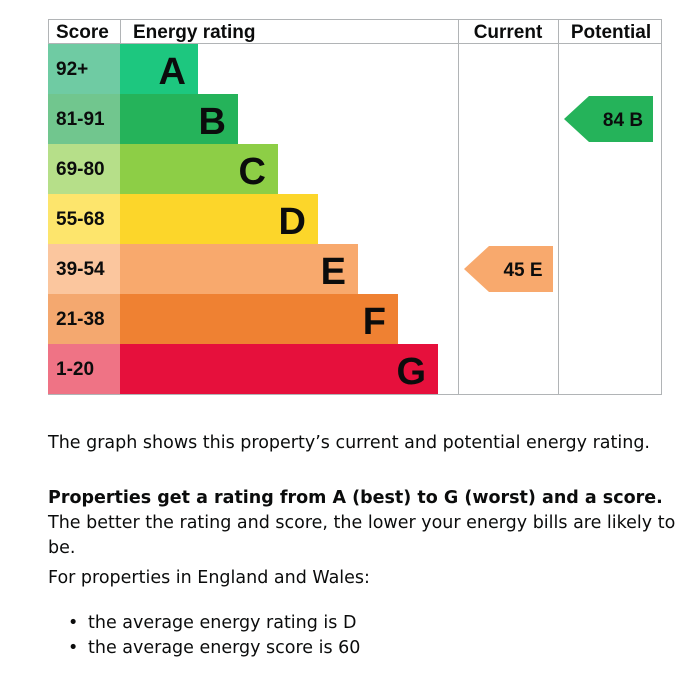  What do you see at coordinates (224, 648) in the screenshot?
I see `average-score-text: the average energy score is 60` at bounding box center [224, 648].